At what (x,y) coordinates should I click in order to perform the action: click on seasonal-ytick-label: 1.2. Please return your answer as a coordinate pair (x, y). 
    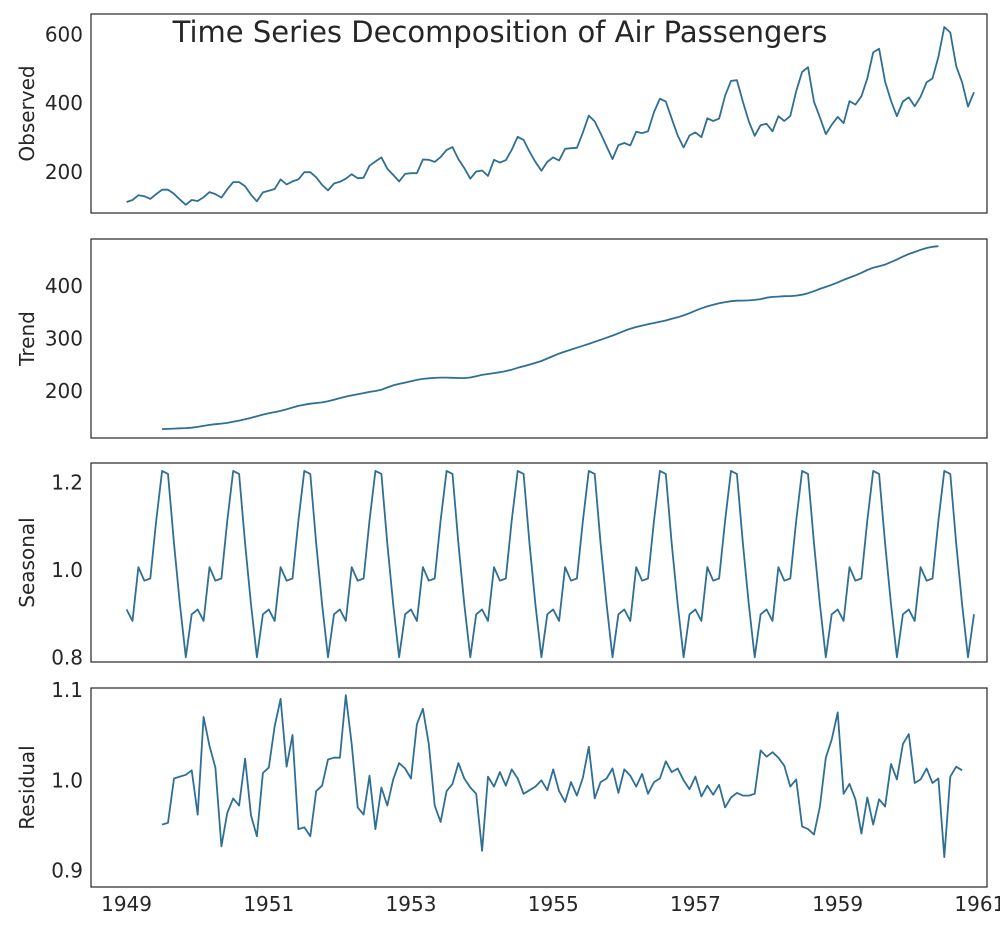
    Looking at the image, I should click on (67, 483).